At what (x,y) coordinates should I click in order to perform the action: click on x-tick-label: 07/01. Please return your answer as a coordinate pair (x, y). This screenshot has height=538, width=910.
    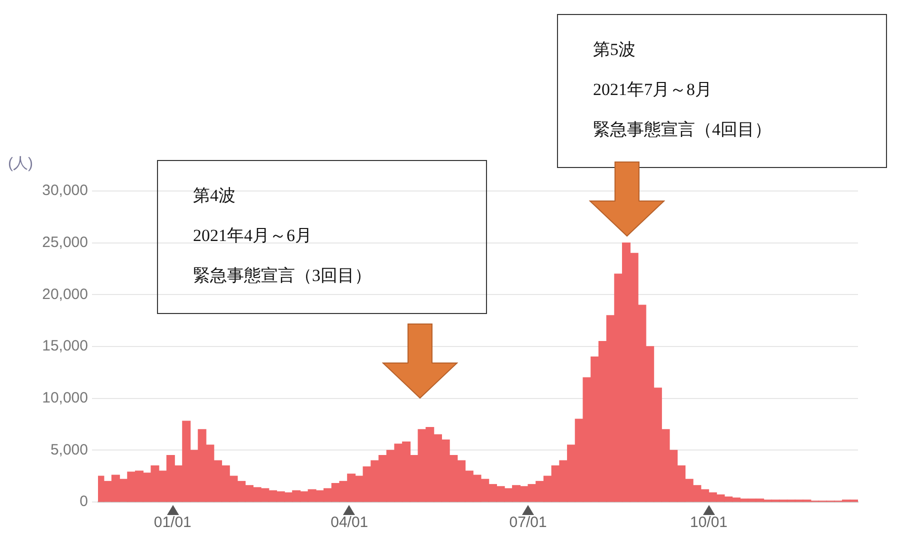
    Looking at the image, I should click on (528, 523).